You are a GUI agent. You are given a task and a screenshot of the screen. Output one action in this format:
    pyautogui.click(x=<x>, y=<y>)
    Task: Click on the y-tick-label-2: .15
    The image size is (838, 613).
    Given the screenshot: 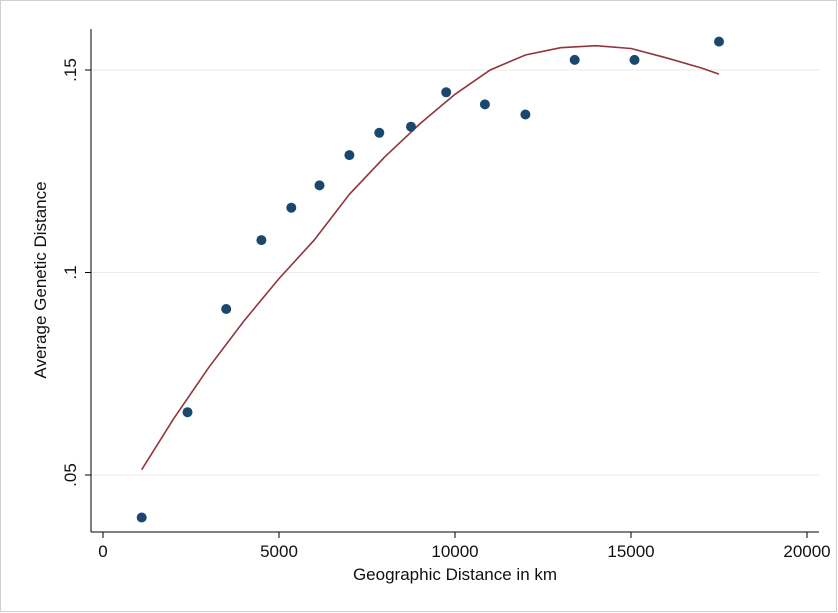 What is the action you would take?
    pyautogui.click(x=70, y=70)
    